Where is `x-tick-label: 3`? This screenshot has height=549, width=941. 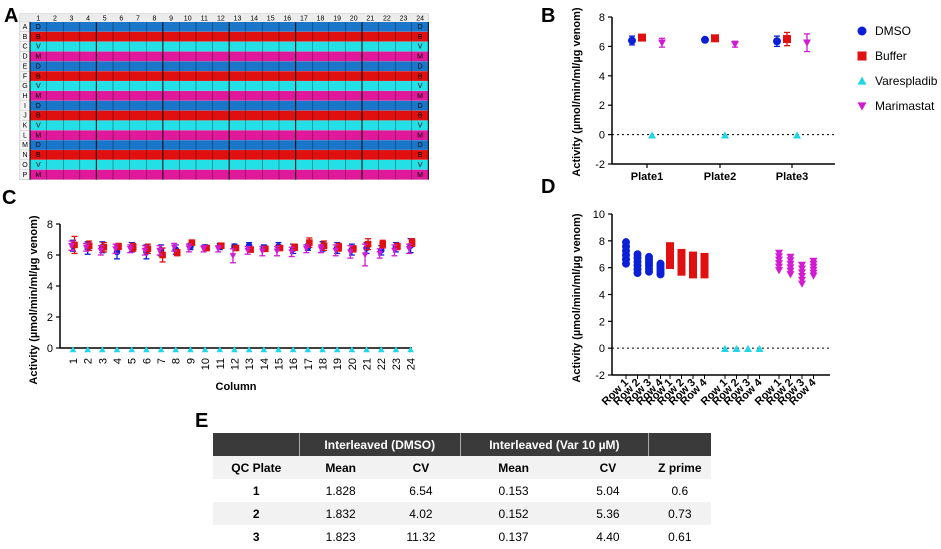
x-tick-label: 3 is located at coordinates (103, 361).